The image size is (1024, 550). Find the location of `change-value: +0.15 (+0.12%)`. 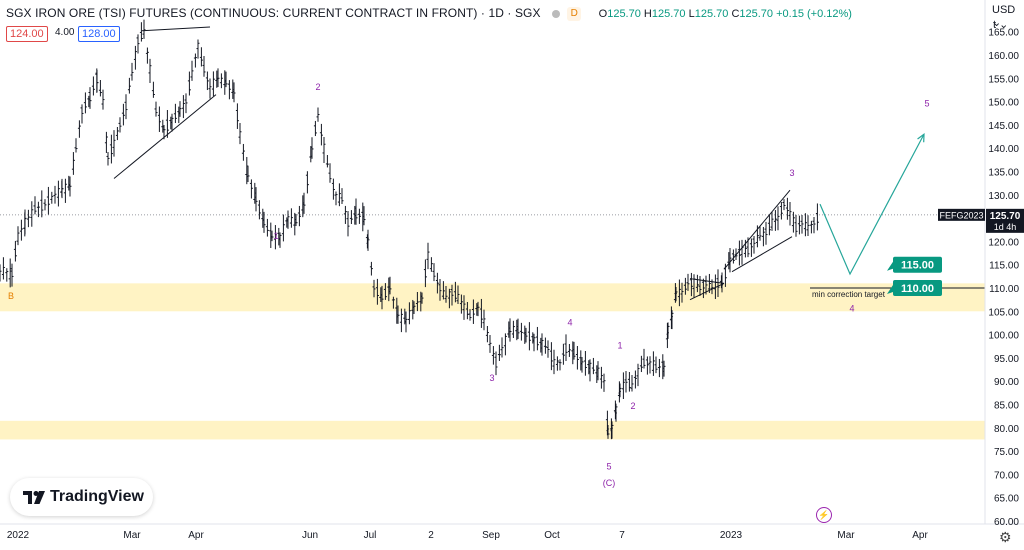

change-value: +0.15 (+0.12%) is located at coordinates (814, 14).